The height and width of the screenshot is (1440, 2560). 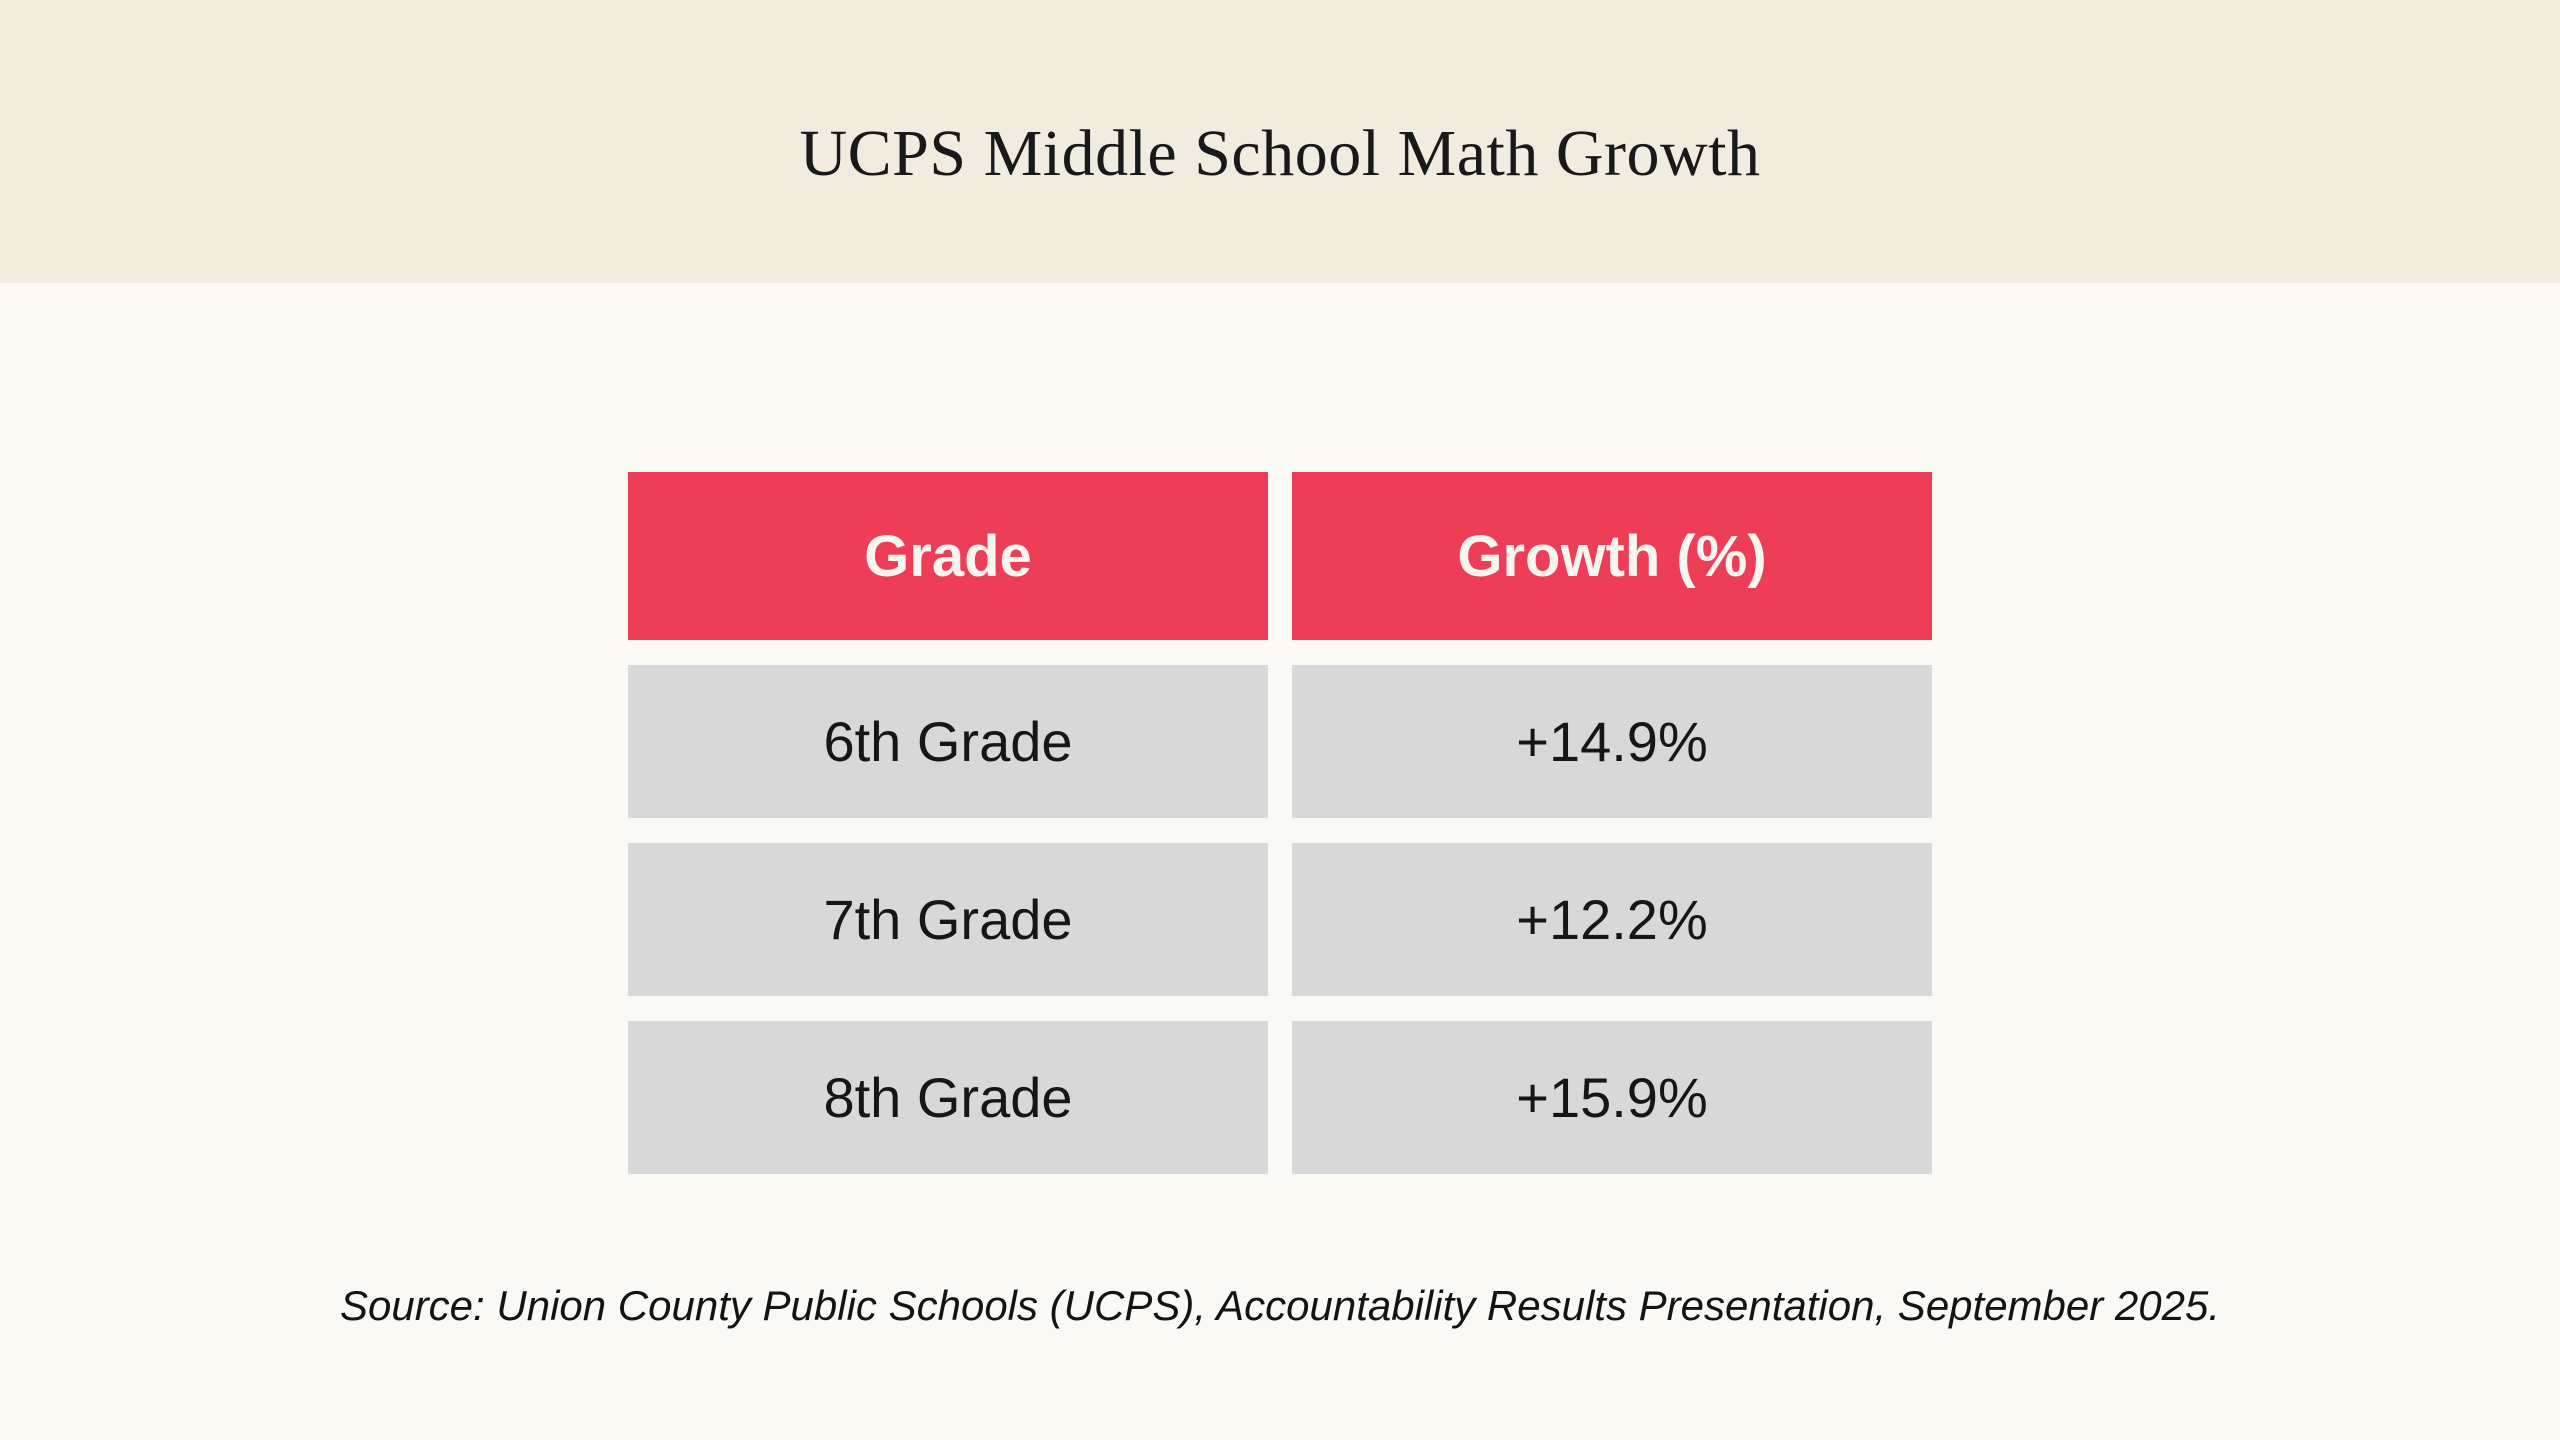 What do you see at coordinates (948, 741) in the screenshot?
I see `table-cell-grade-6th: 6th Grade` at bounding box center [948, 741].